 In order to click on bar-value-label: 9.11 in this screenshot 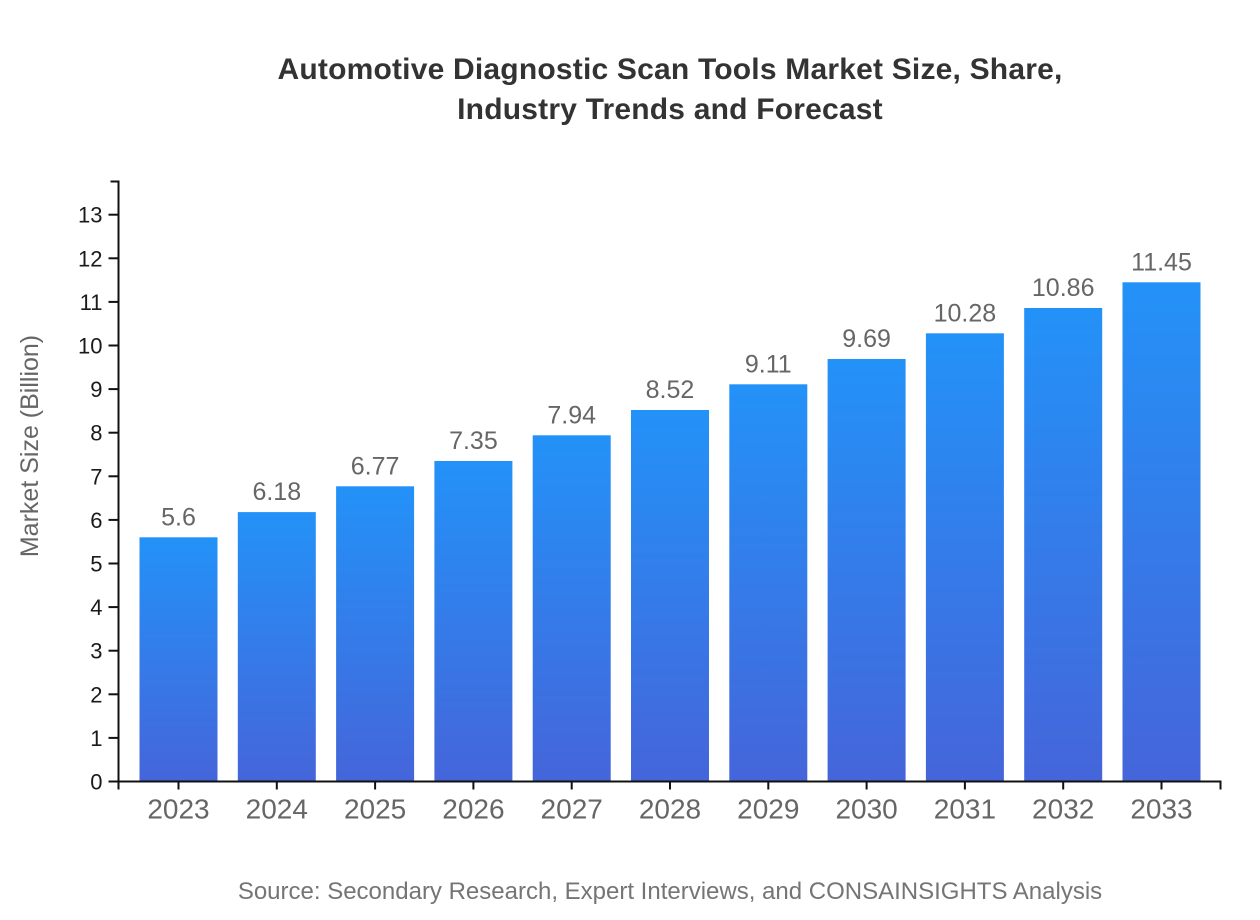, I will do `click(768, 364)`.